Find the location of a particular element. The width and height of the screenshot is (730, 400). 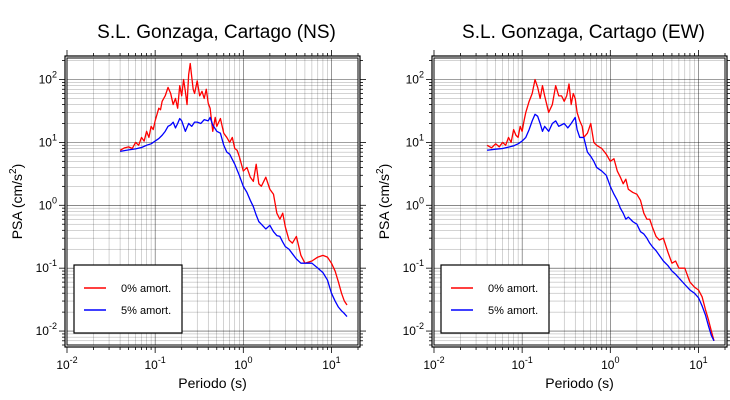

chart-title: S.L. Gonzaga, Cartago (NS) is located at coordinates (216, 32).